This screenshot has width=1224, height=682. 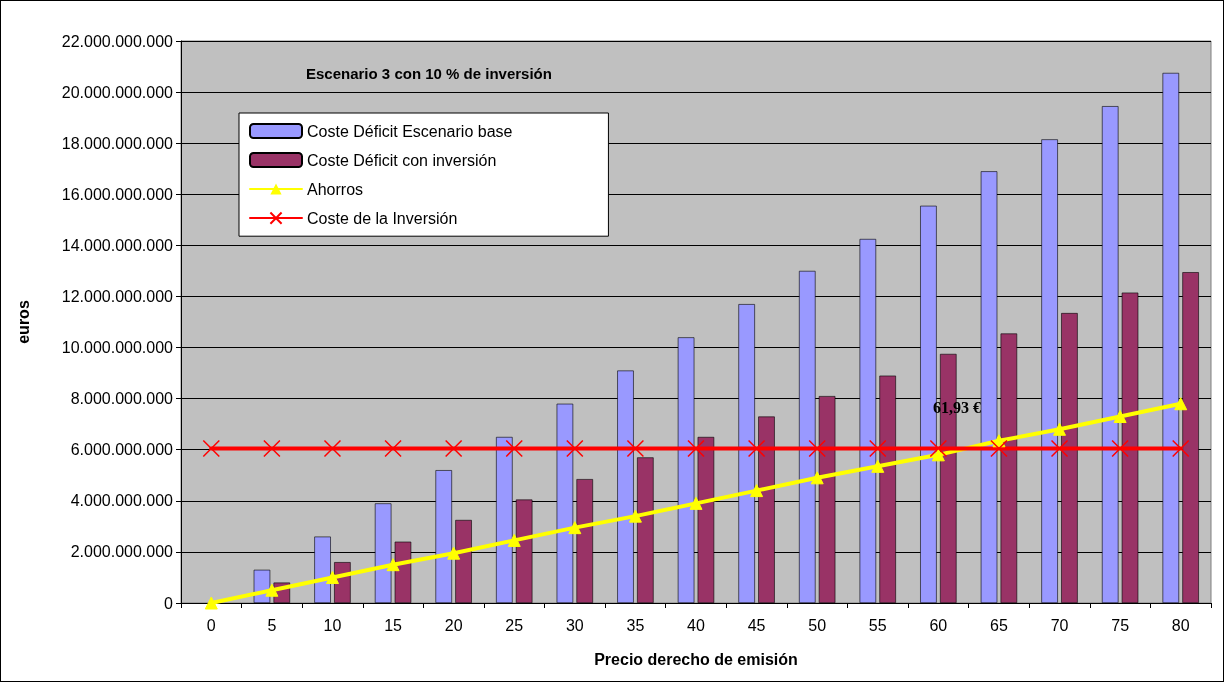 I want to click on y-tick-label: 0, so click(x=169, y=603).